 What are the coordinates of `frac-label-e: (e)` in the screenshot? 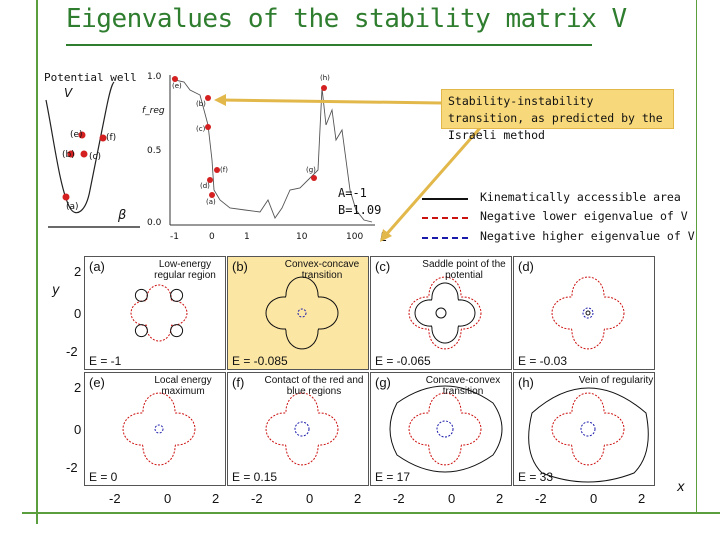 It's located at (177, 86).